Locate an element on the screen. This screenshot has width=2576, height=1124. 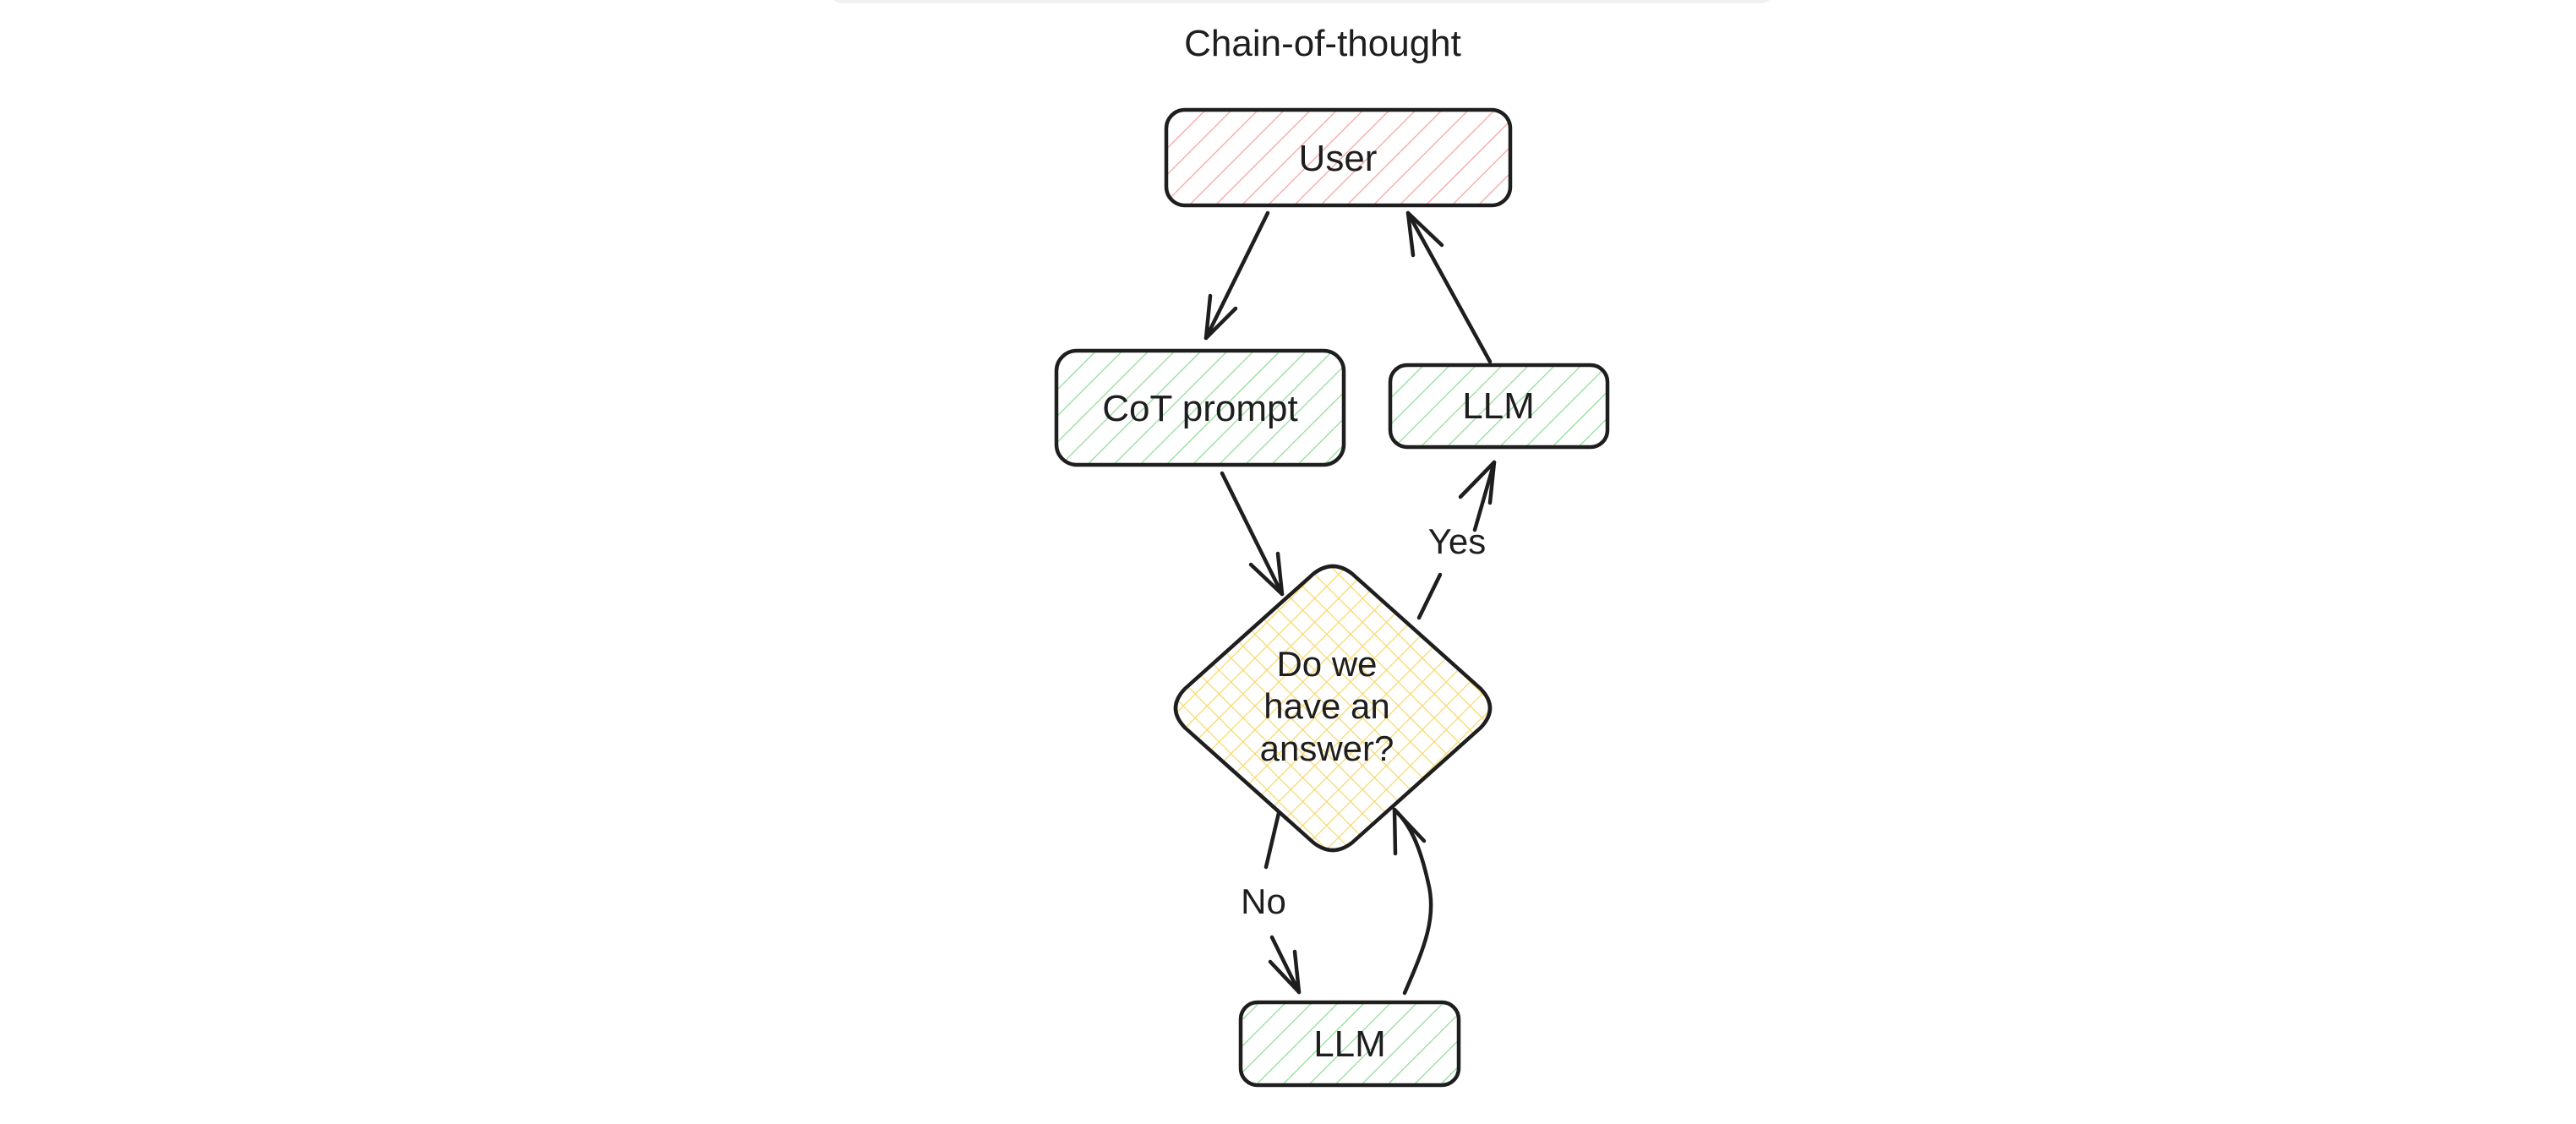
edge-decision-to-llm-no is located at coordinates (1282, 902).